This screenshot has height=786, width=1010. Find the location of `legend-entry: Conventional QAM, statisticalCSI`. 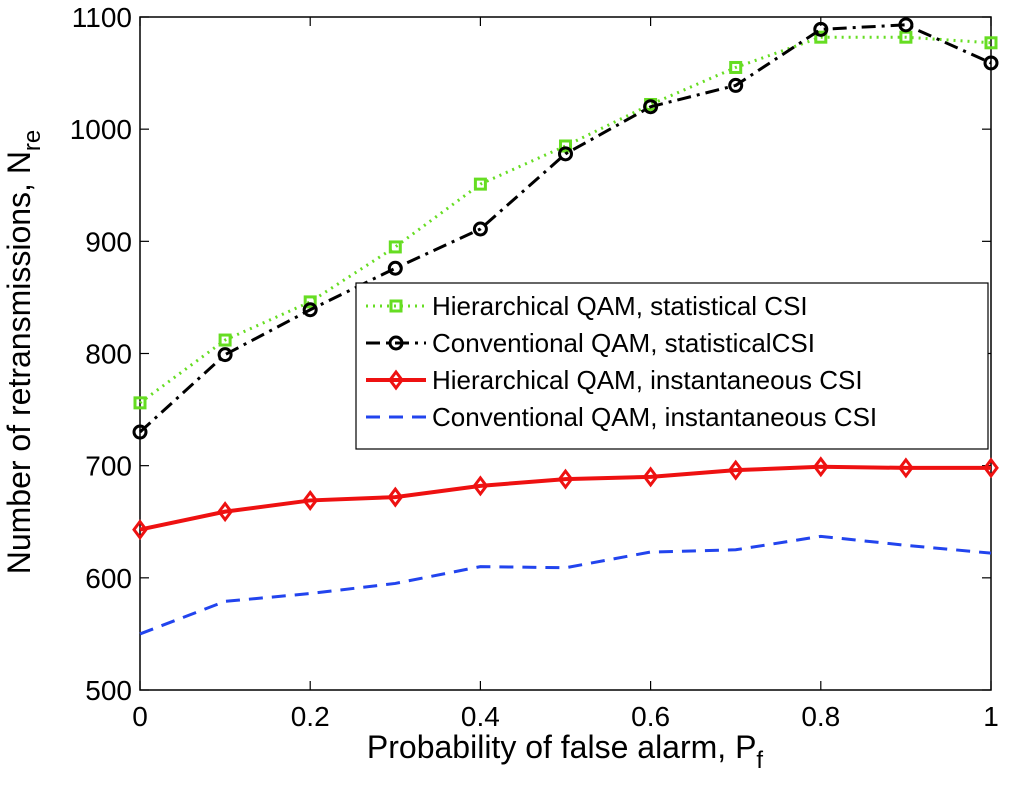

legend-entry: Conventional QAM, statisticalCSI is located at coordinates (590, 343).